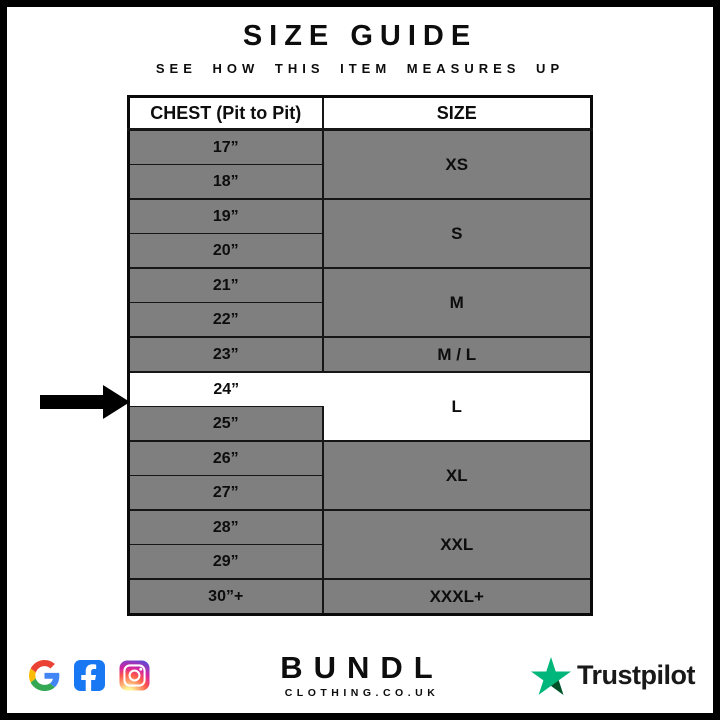 The image size is (720, 720). I want to click on table-row: 23” M / L, so click(360, 354).